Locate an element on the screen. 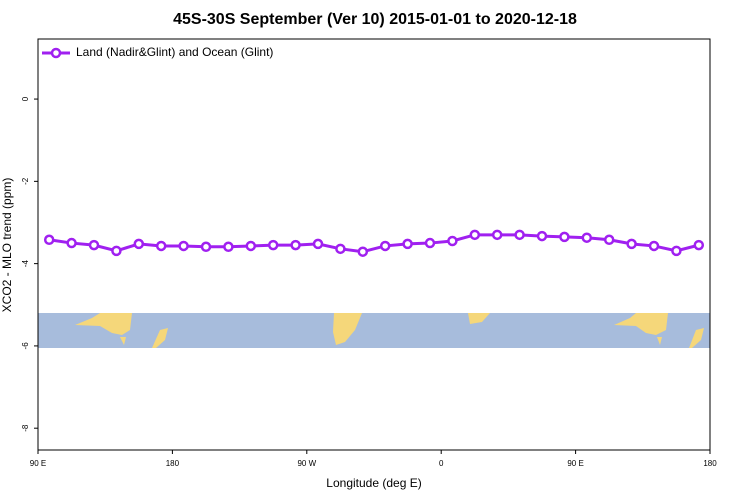  y-tick-label: 0 is located at coordinates (25, 98).